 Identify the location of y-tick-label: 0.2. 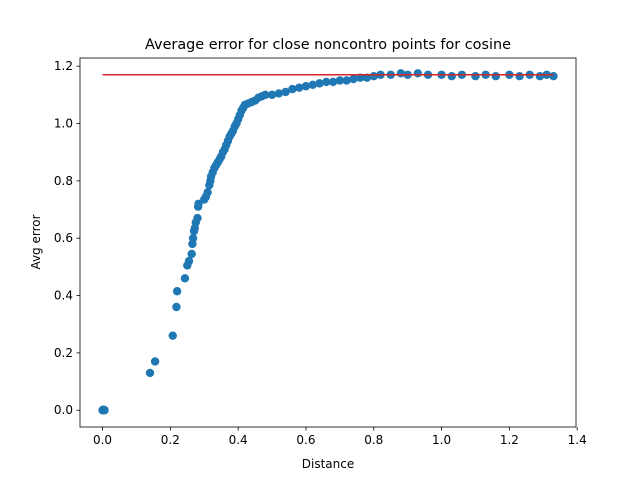
(63, 353).